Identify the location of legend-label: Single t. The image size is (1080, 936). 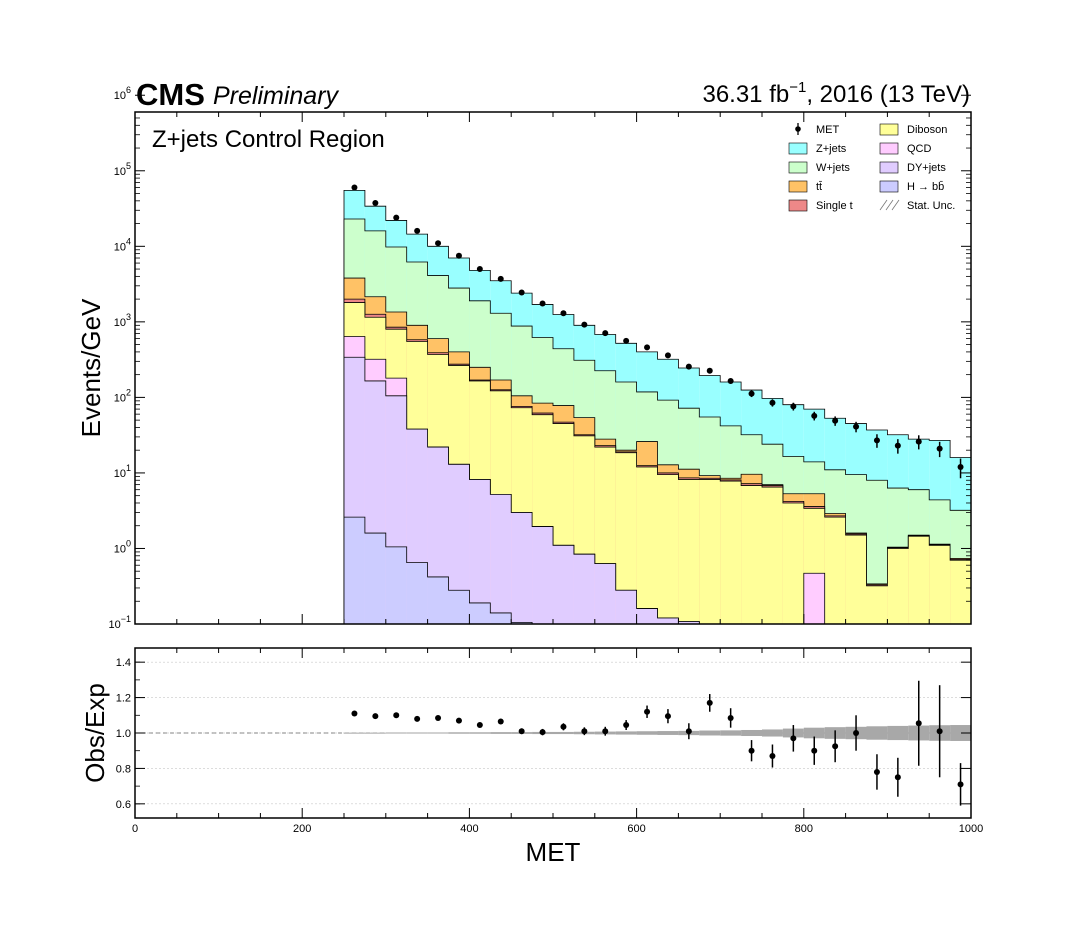
(834, 206).